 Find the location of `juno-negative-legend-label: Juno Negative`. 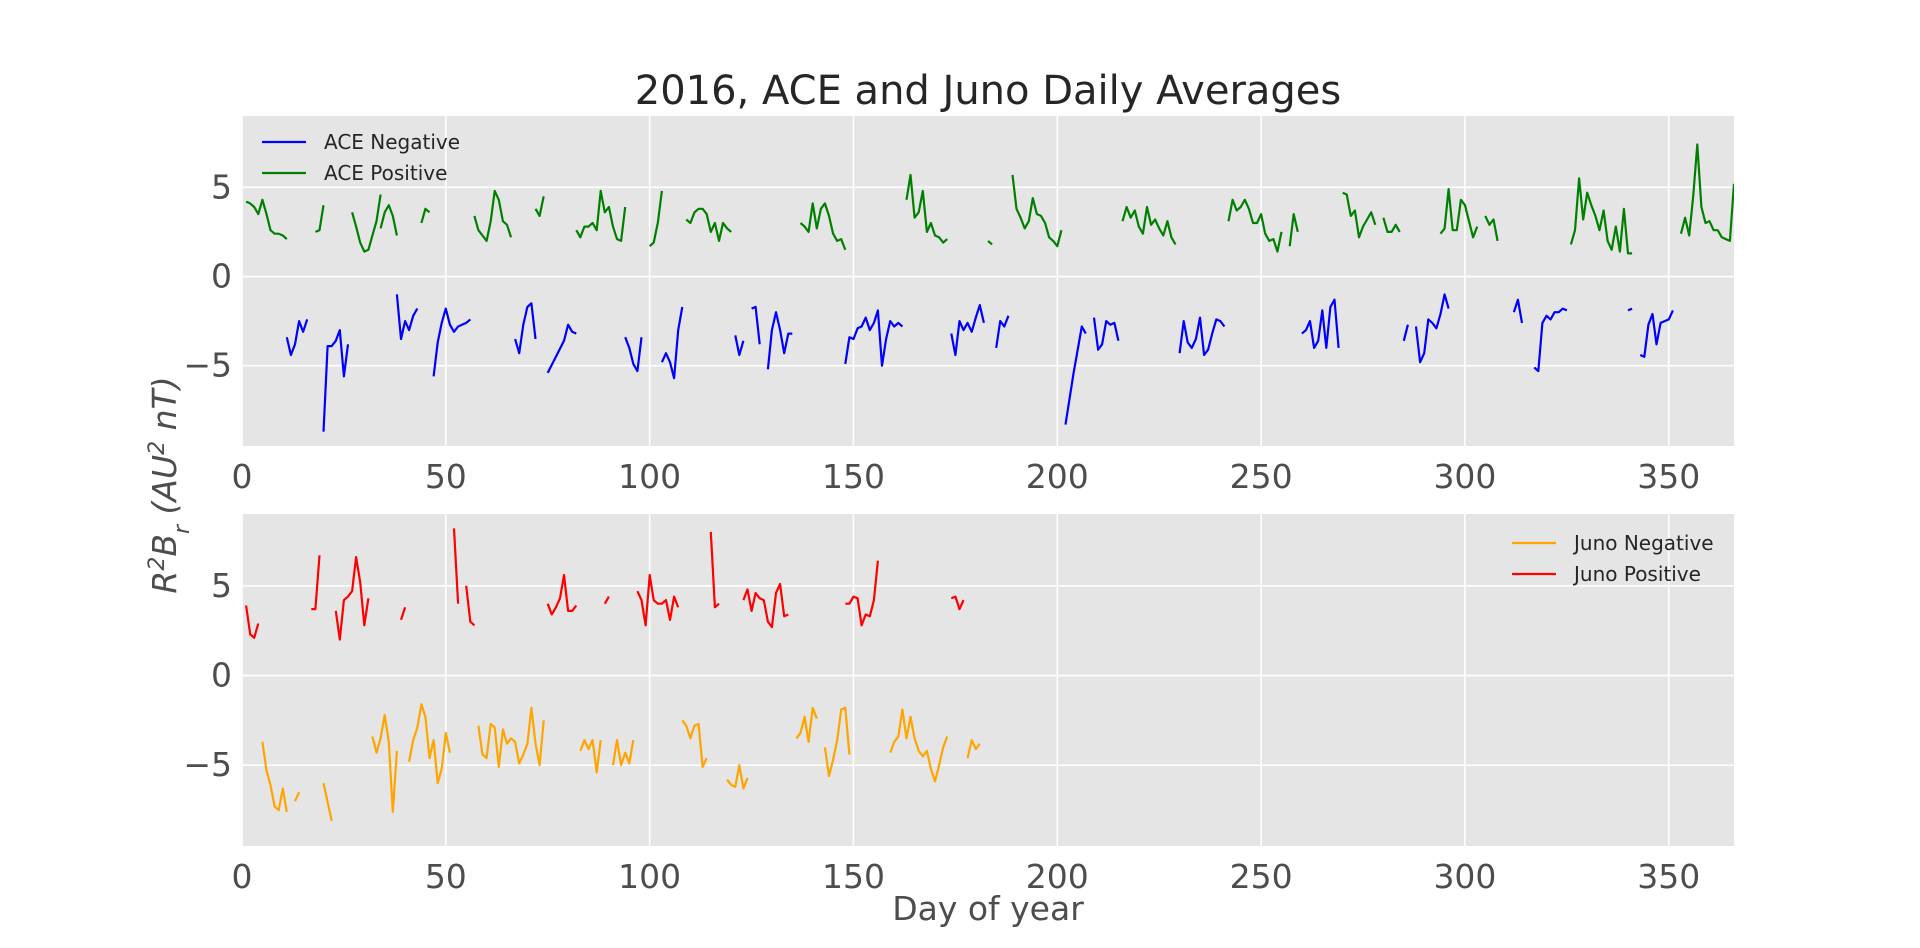

juno-negative-legend-label: Juno Negative is located at coordinates (1643, 543).